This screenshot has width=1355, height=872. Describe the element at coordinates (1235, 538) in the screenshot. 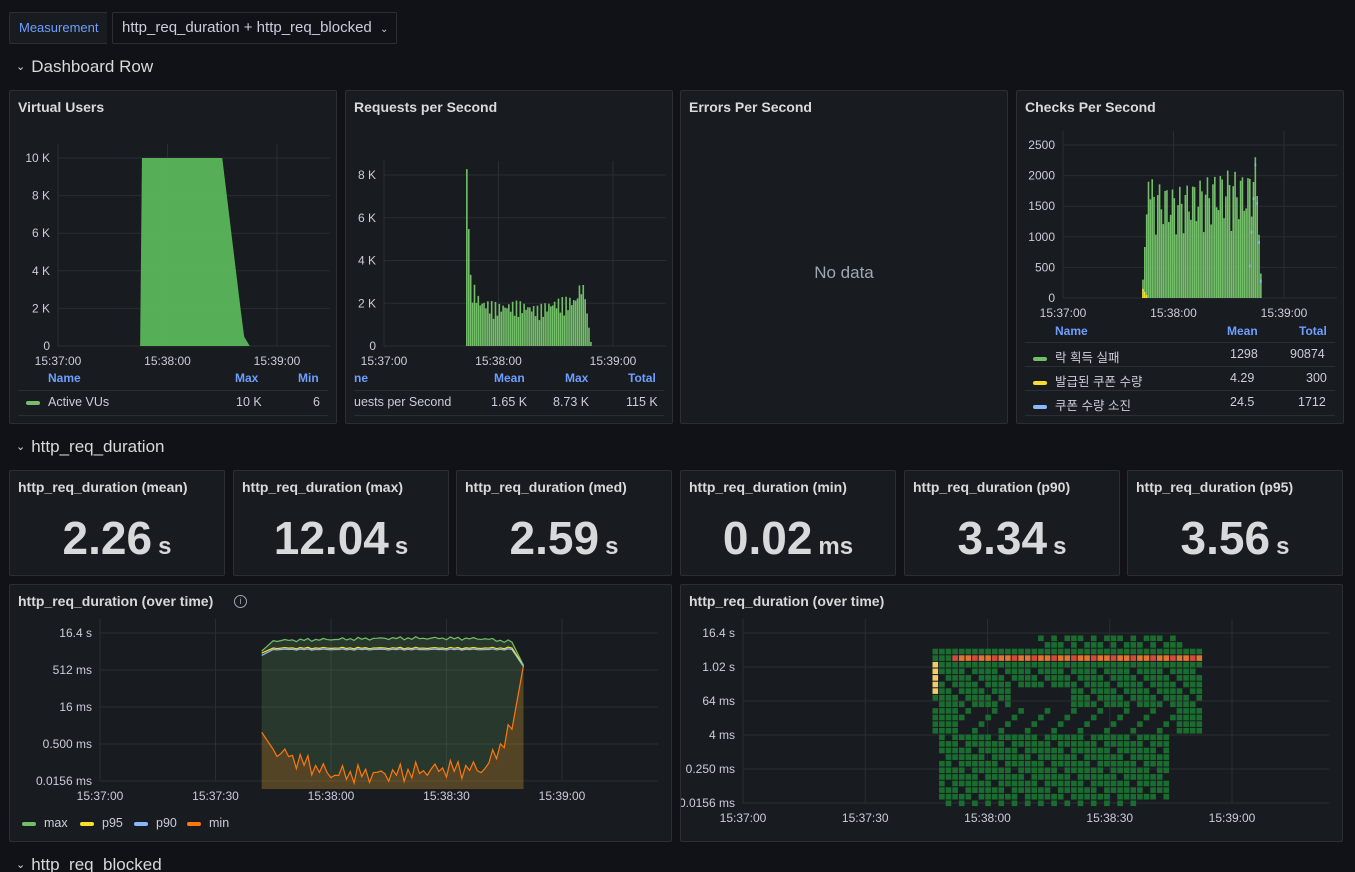

I see `stat-value: 3.56 s` at that location.